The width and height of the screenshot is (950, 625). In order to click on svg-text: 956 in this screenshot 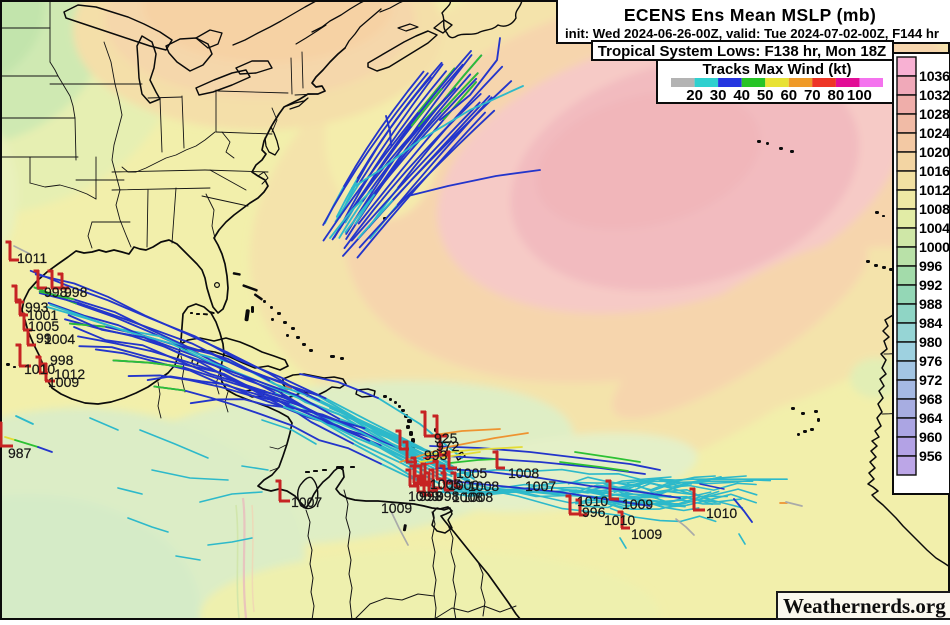, I will do `click(930, 457)`.